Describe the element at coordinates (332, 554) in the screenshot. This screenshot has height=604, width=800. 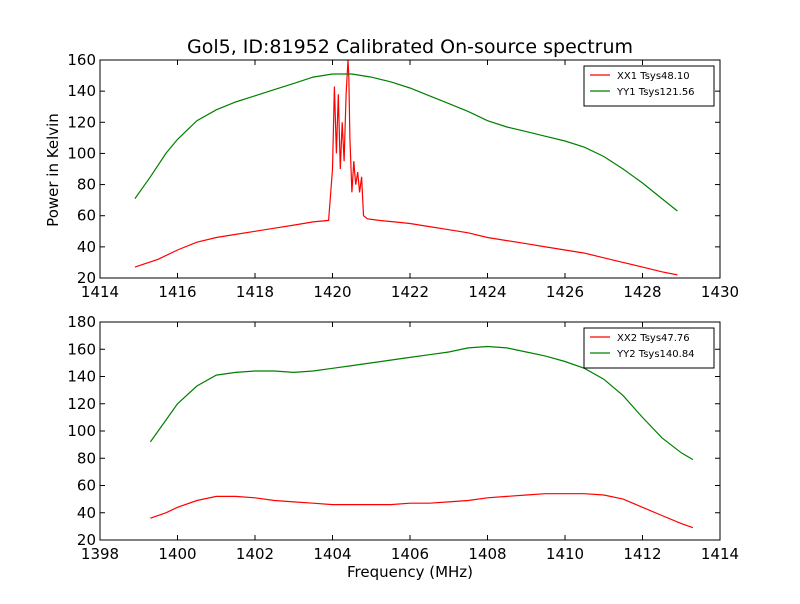
I see `x-tick-label: 1404` at that location.